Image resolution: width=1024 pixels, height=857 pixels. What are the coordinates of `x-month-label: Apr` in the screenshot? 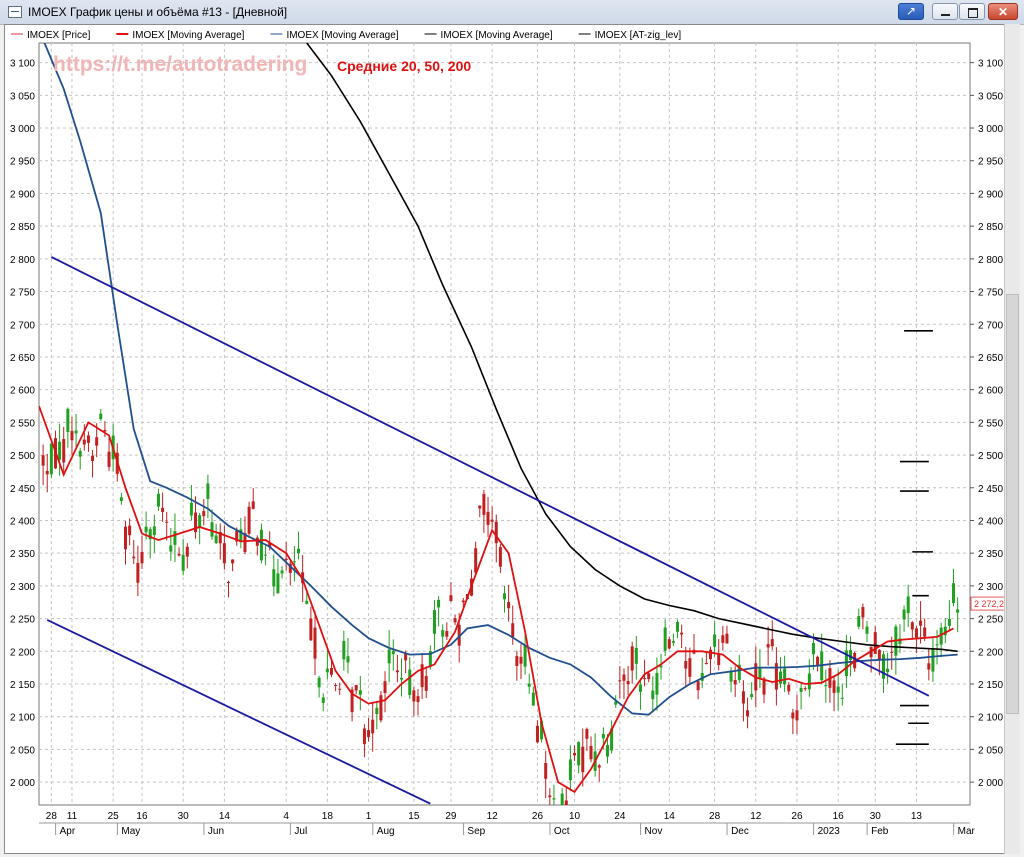 It's located at (68, 831).